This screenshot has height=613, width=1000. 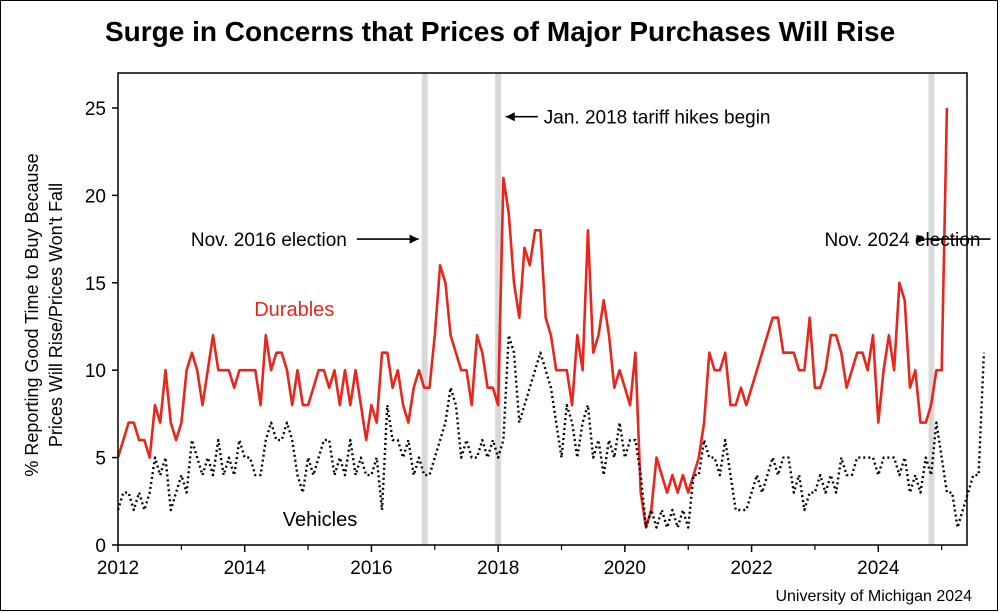 What do you see at coordinates (118, 568) in the screenshot?
I see `x-tick-label: 2012` at bounding box center [118, 568].